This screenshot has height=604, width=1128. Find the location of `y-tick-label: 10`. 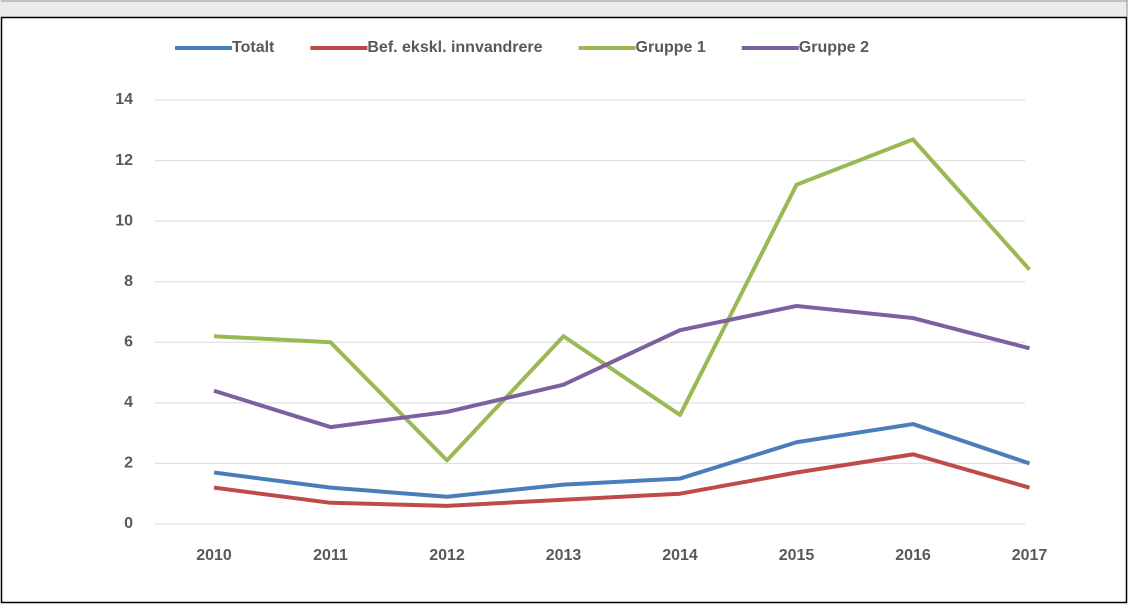

y-tick-label: 10 is located at coordinates (124, 220).